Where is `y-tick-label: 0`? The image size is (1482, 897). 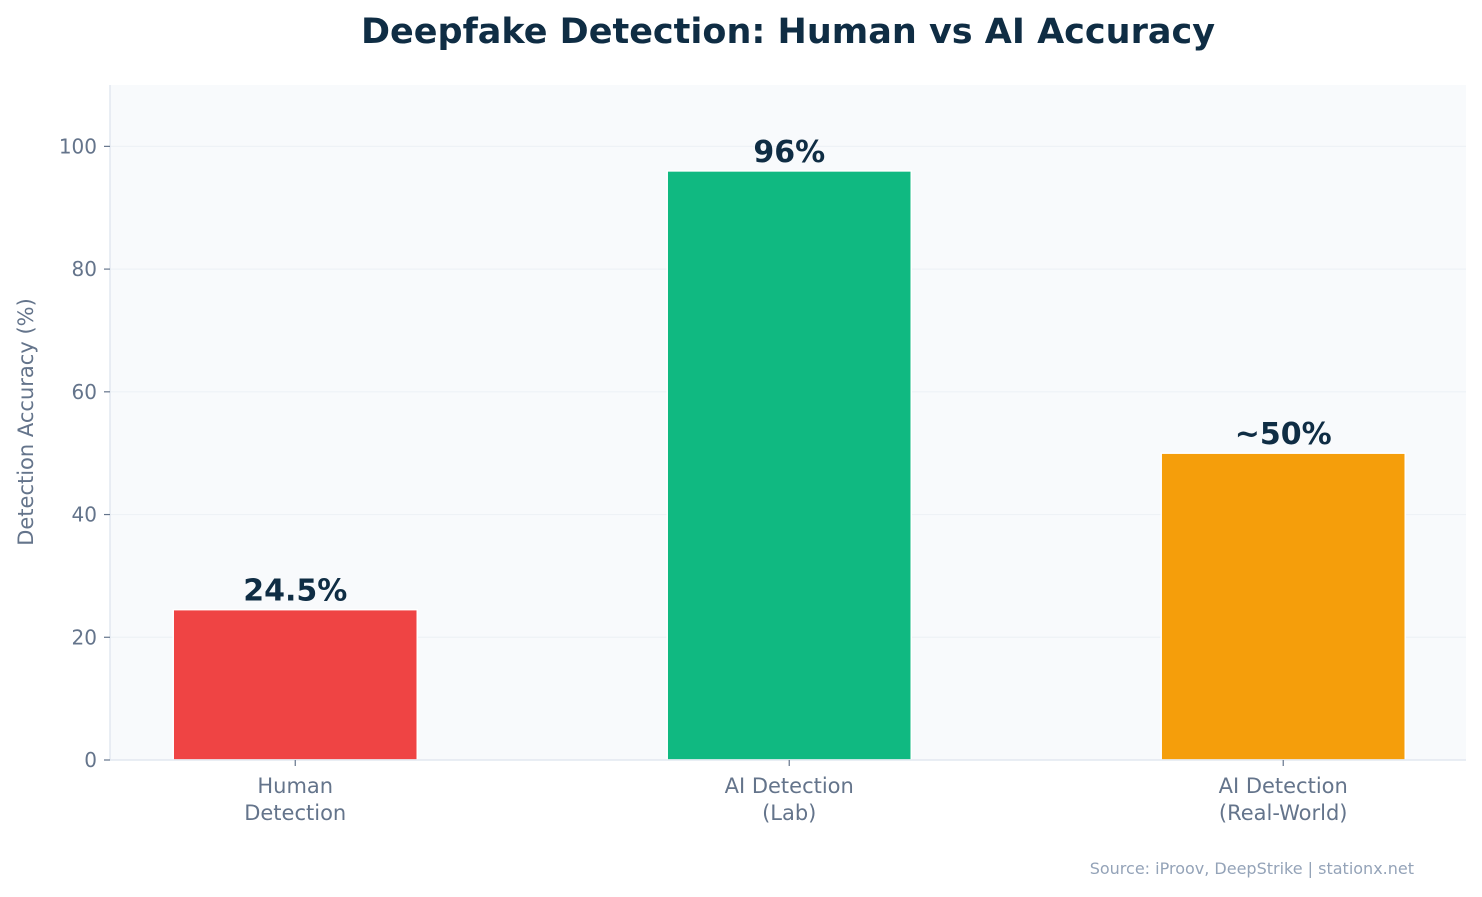 y-tick-label: 0 is located at coordinates (90, 760).